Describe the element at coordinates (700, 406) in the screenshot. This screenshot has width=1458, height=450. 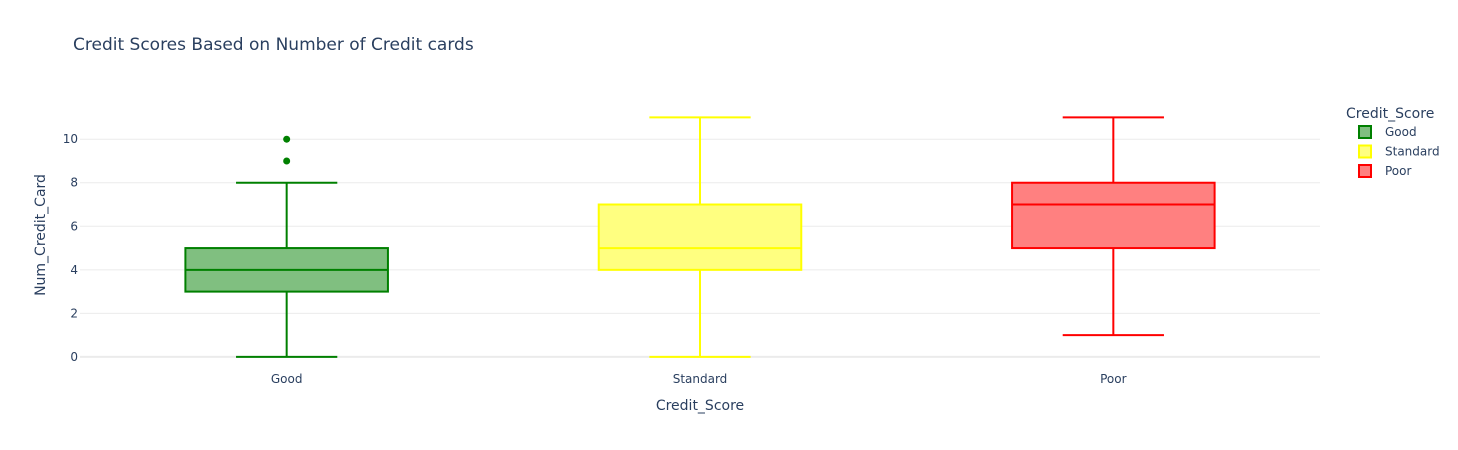
I see `x-axis-title: Credit_Score` at that location.